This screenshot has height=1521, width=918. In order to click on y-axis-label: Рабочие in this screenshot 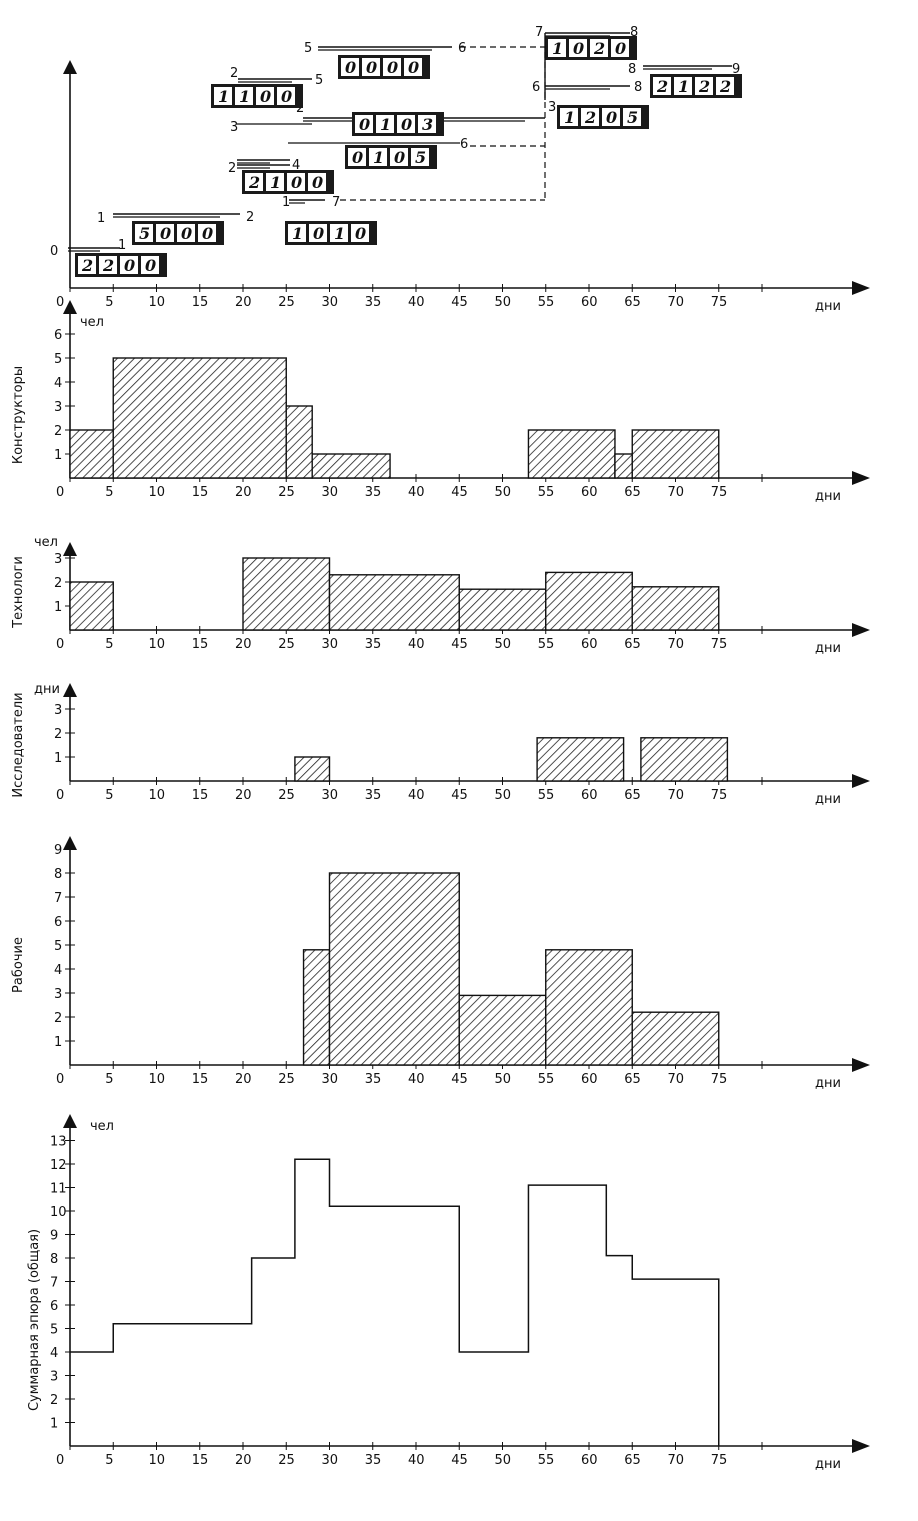, I will do `click(18, 965)`.